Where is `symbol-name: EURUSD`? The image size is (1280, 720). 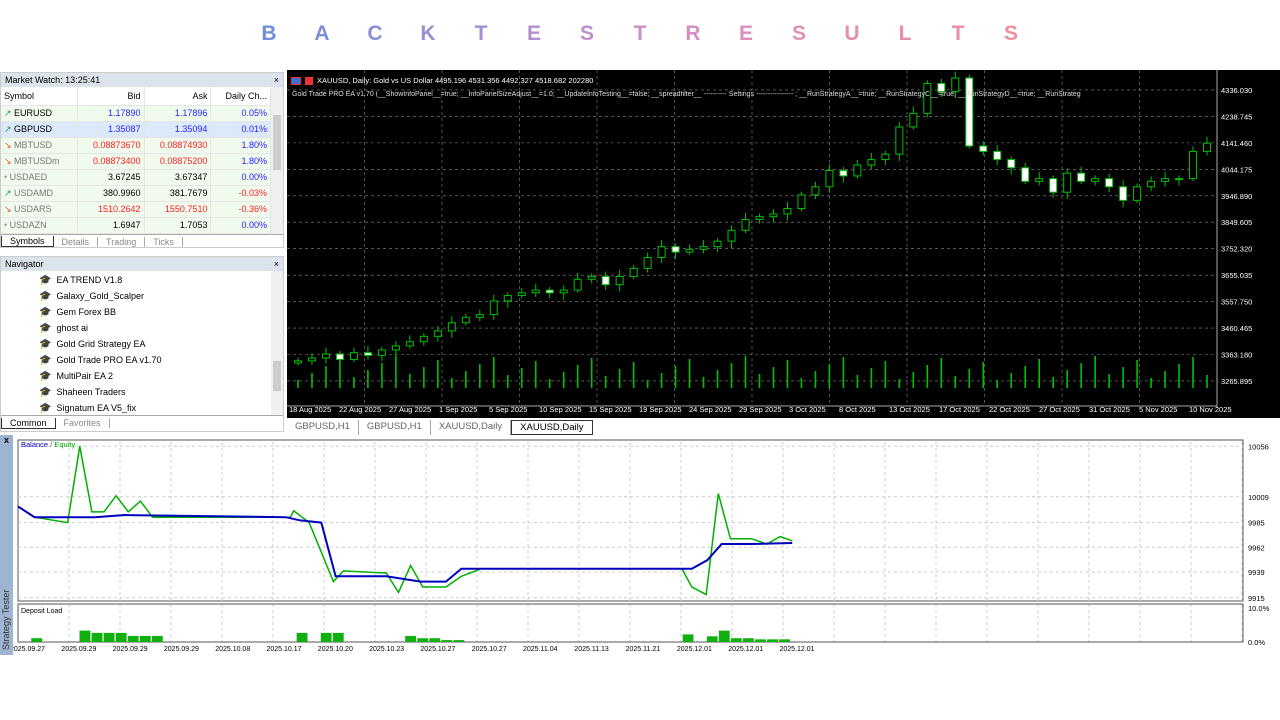
symbol-name: EURUSD is located at coordinates (33, 112).